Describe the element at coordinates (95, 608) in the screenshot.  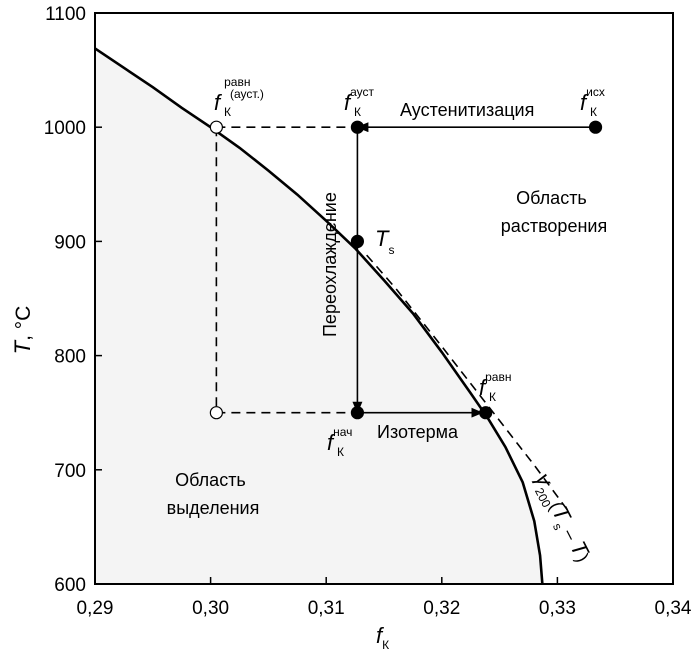
I see `x-tick-label: 0,29` at that location.